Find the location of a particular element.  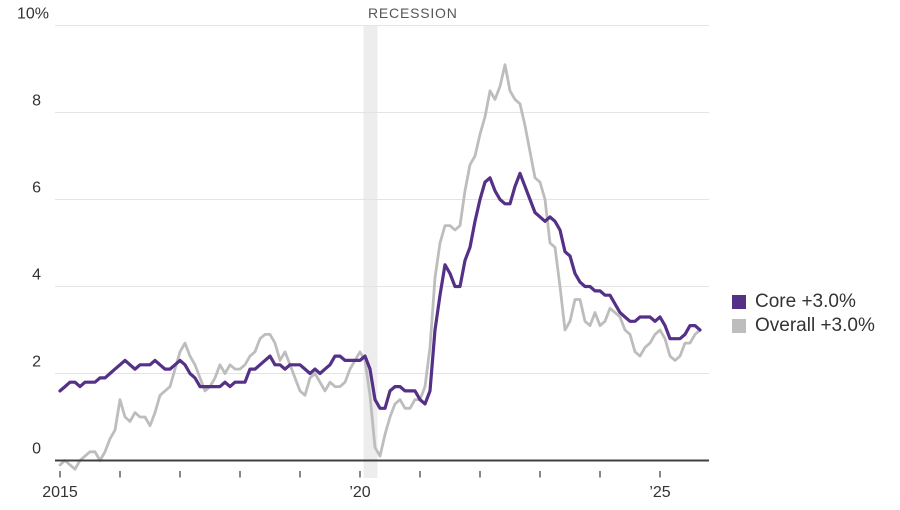

legend: Core +3.0% Overall +3.0% is located at coordinates (803, 314).